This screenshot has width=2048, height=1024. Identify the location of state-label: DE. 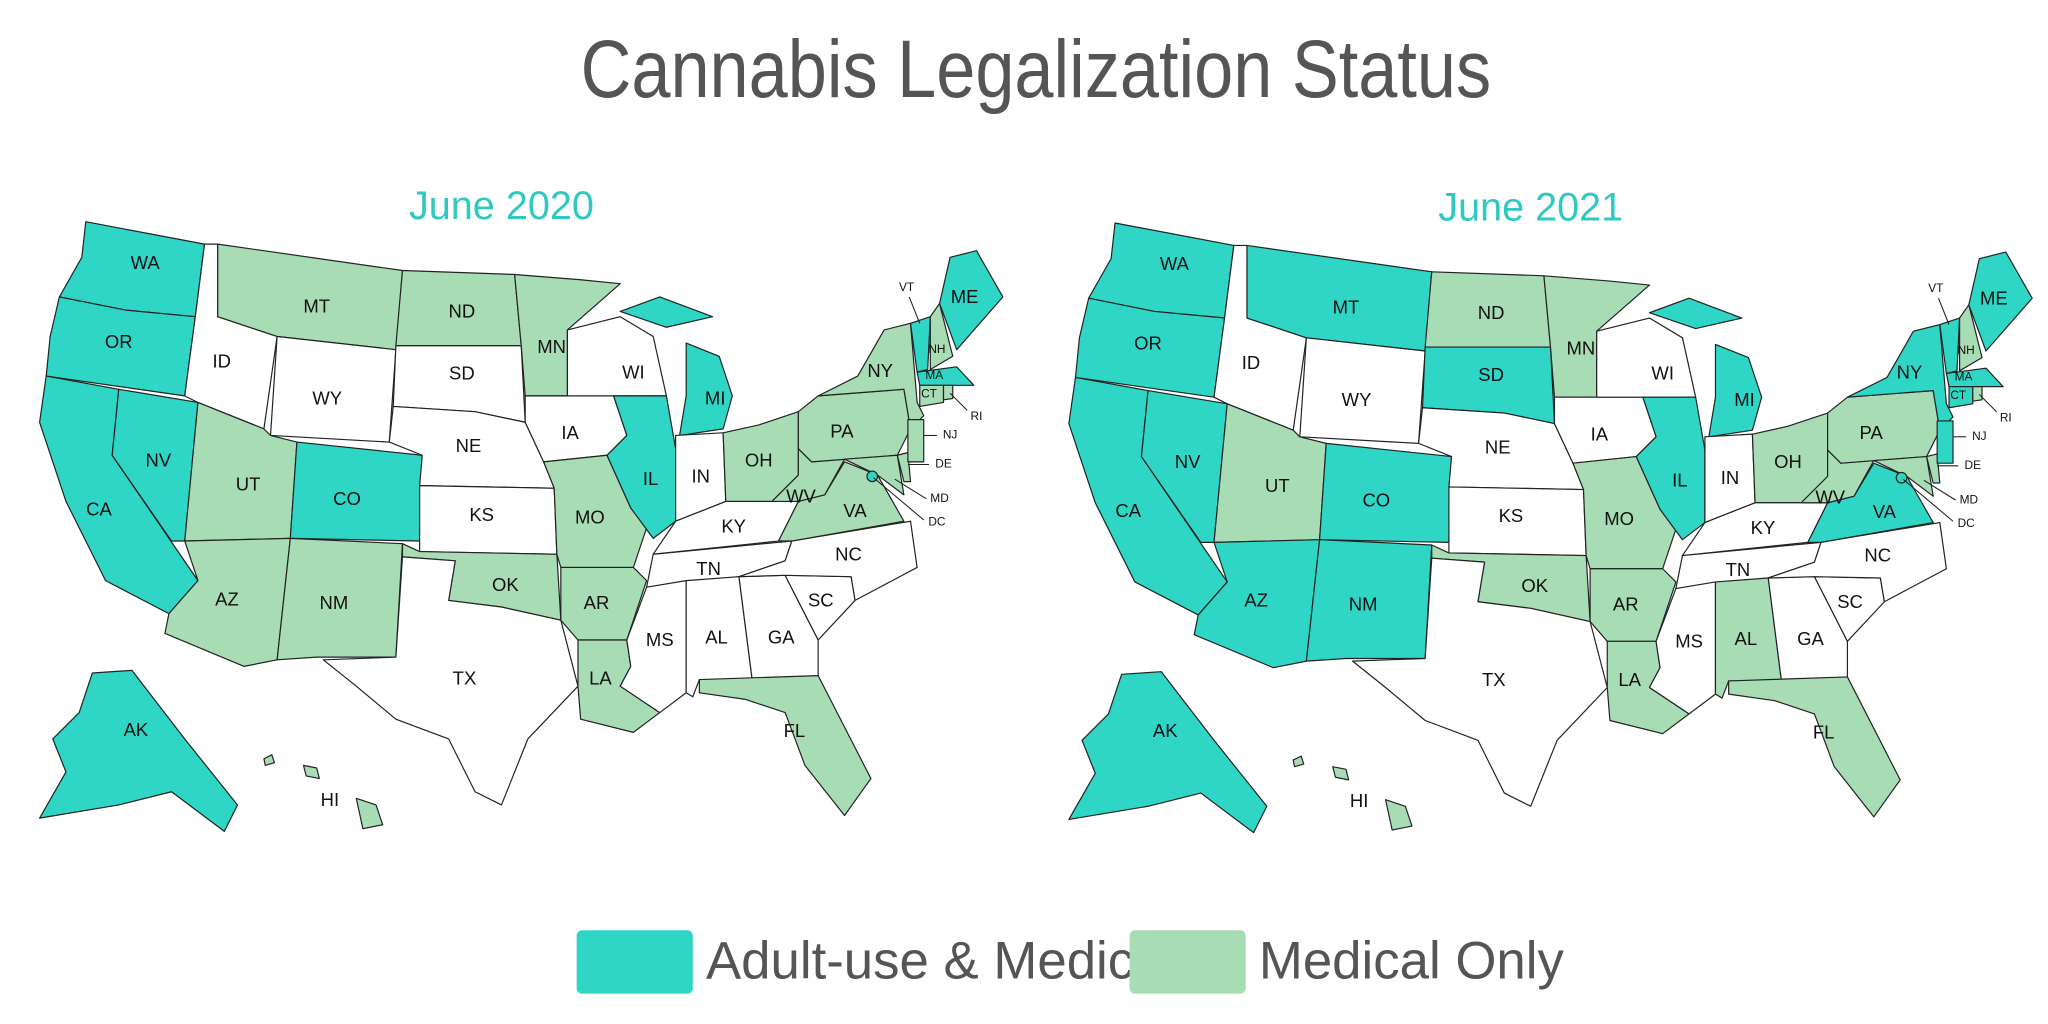
(943, 464).